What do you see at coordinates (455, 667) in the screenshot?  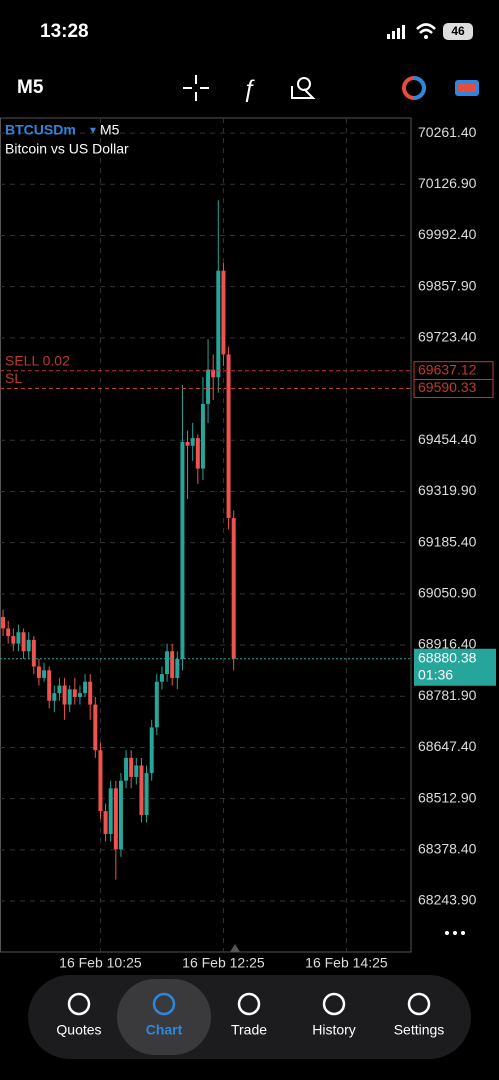 I see `current-price-box` at bounding box center [455, 667].